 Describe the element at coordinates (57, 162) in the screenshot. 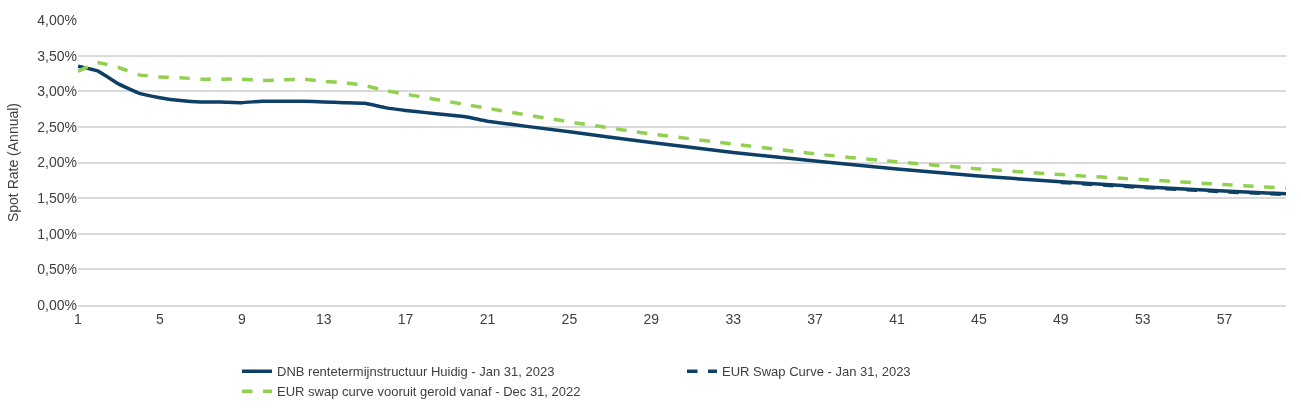

I see `y-tick-label: 2,00%` at that location.